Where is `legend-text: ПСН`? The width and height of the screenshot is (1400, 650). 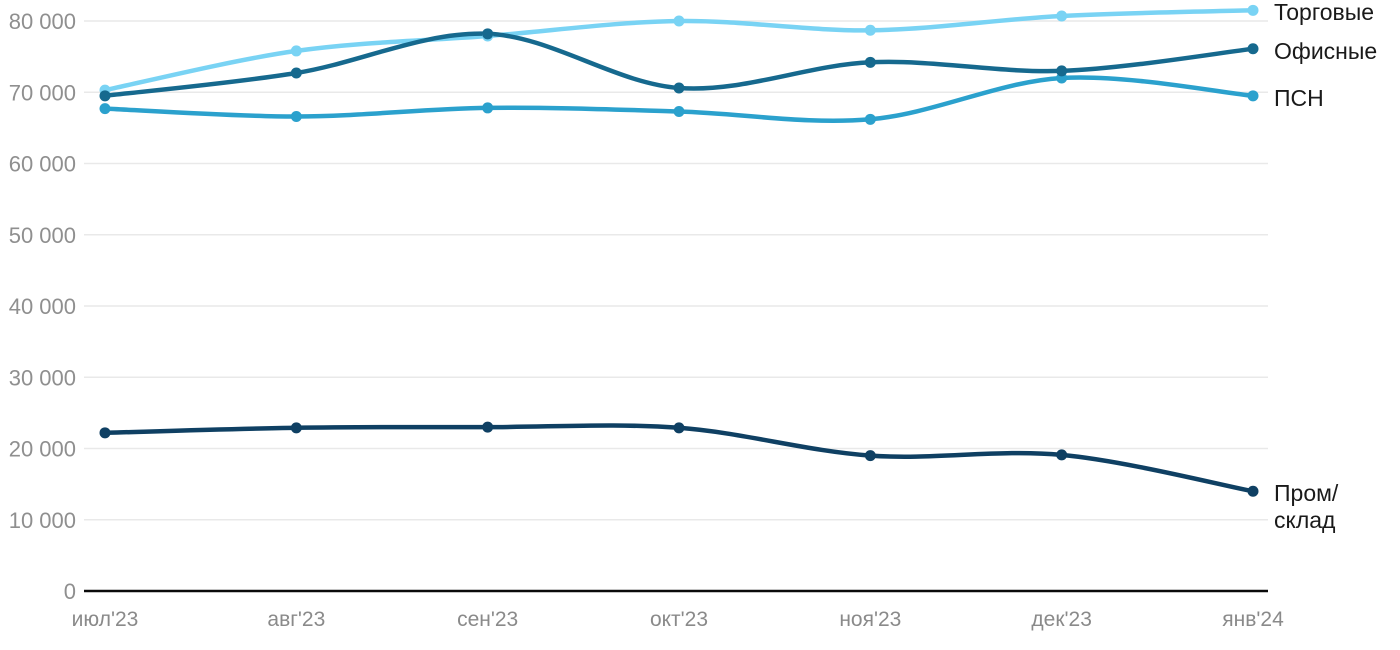 legend-text: ПСН is located at coordinates (1299, 97).